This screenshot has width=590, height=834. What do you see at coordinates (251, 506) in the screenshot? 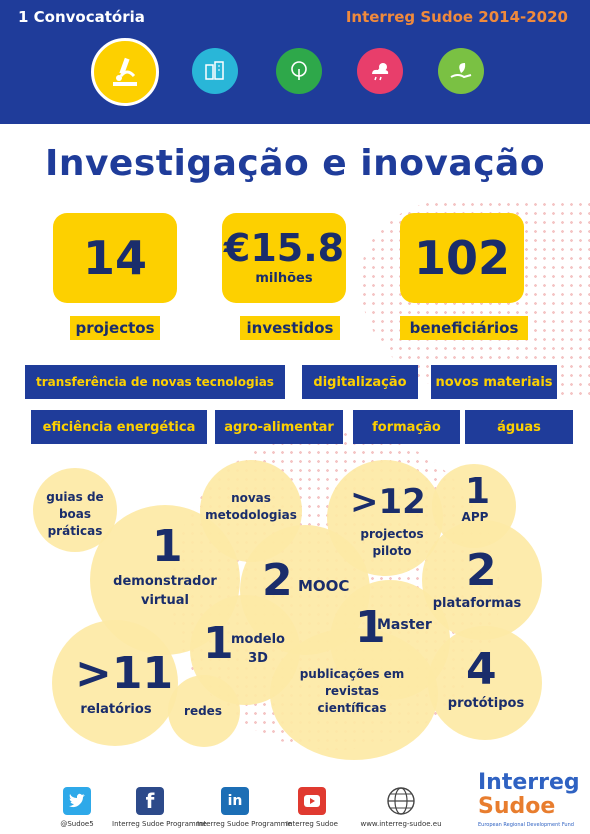
I see `output-methodologies: novas metodologias` at bounding box center [251, 506].